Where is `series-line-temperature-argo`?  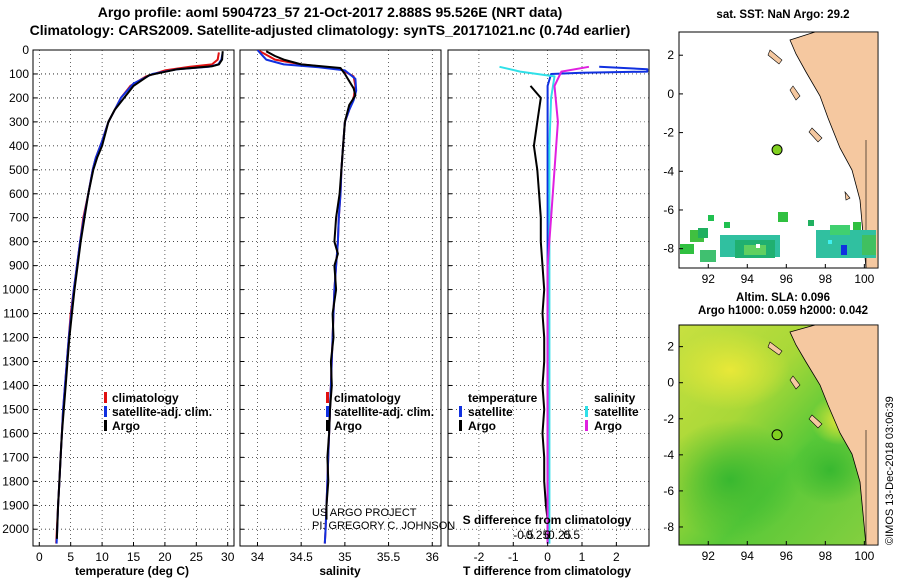 series-line-temperature-argo is located at coordinates (539, 302).